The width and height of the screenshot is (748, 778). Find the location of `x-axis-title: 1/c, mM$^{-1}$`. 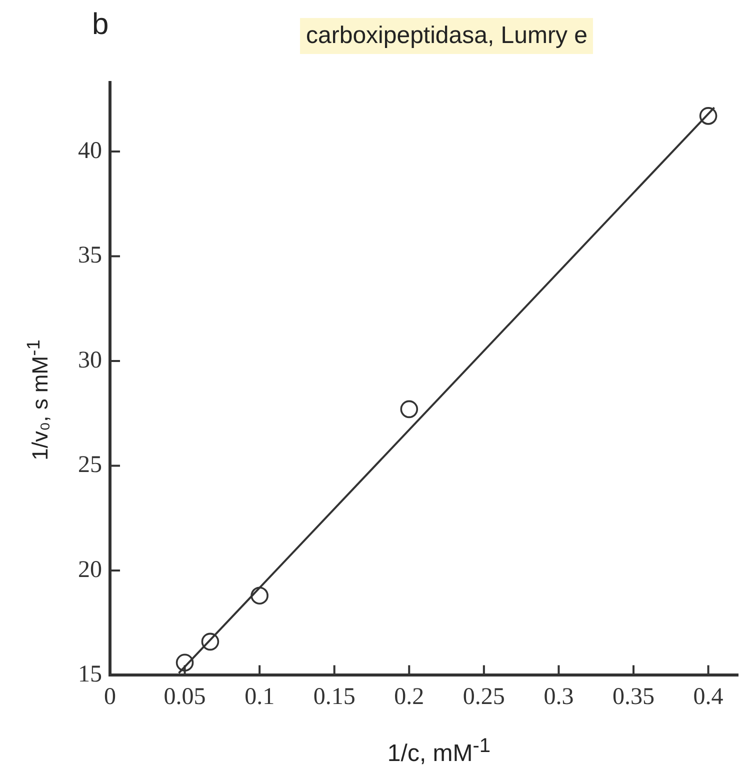

x-axis-title: 1/c, mM$^{-1}$ is located at coordinates (439, 751).